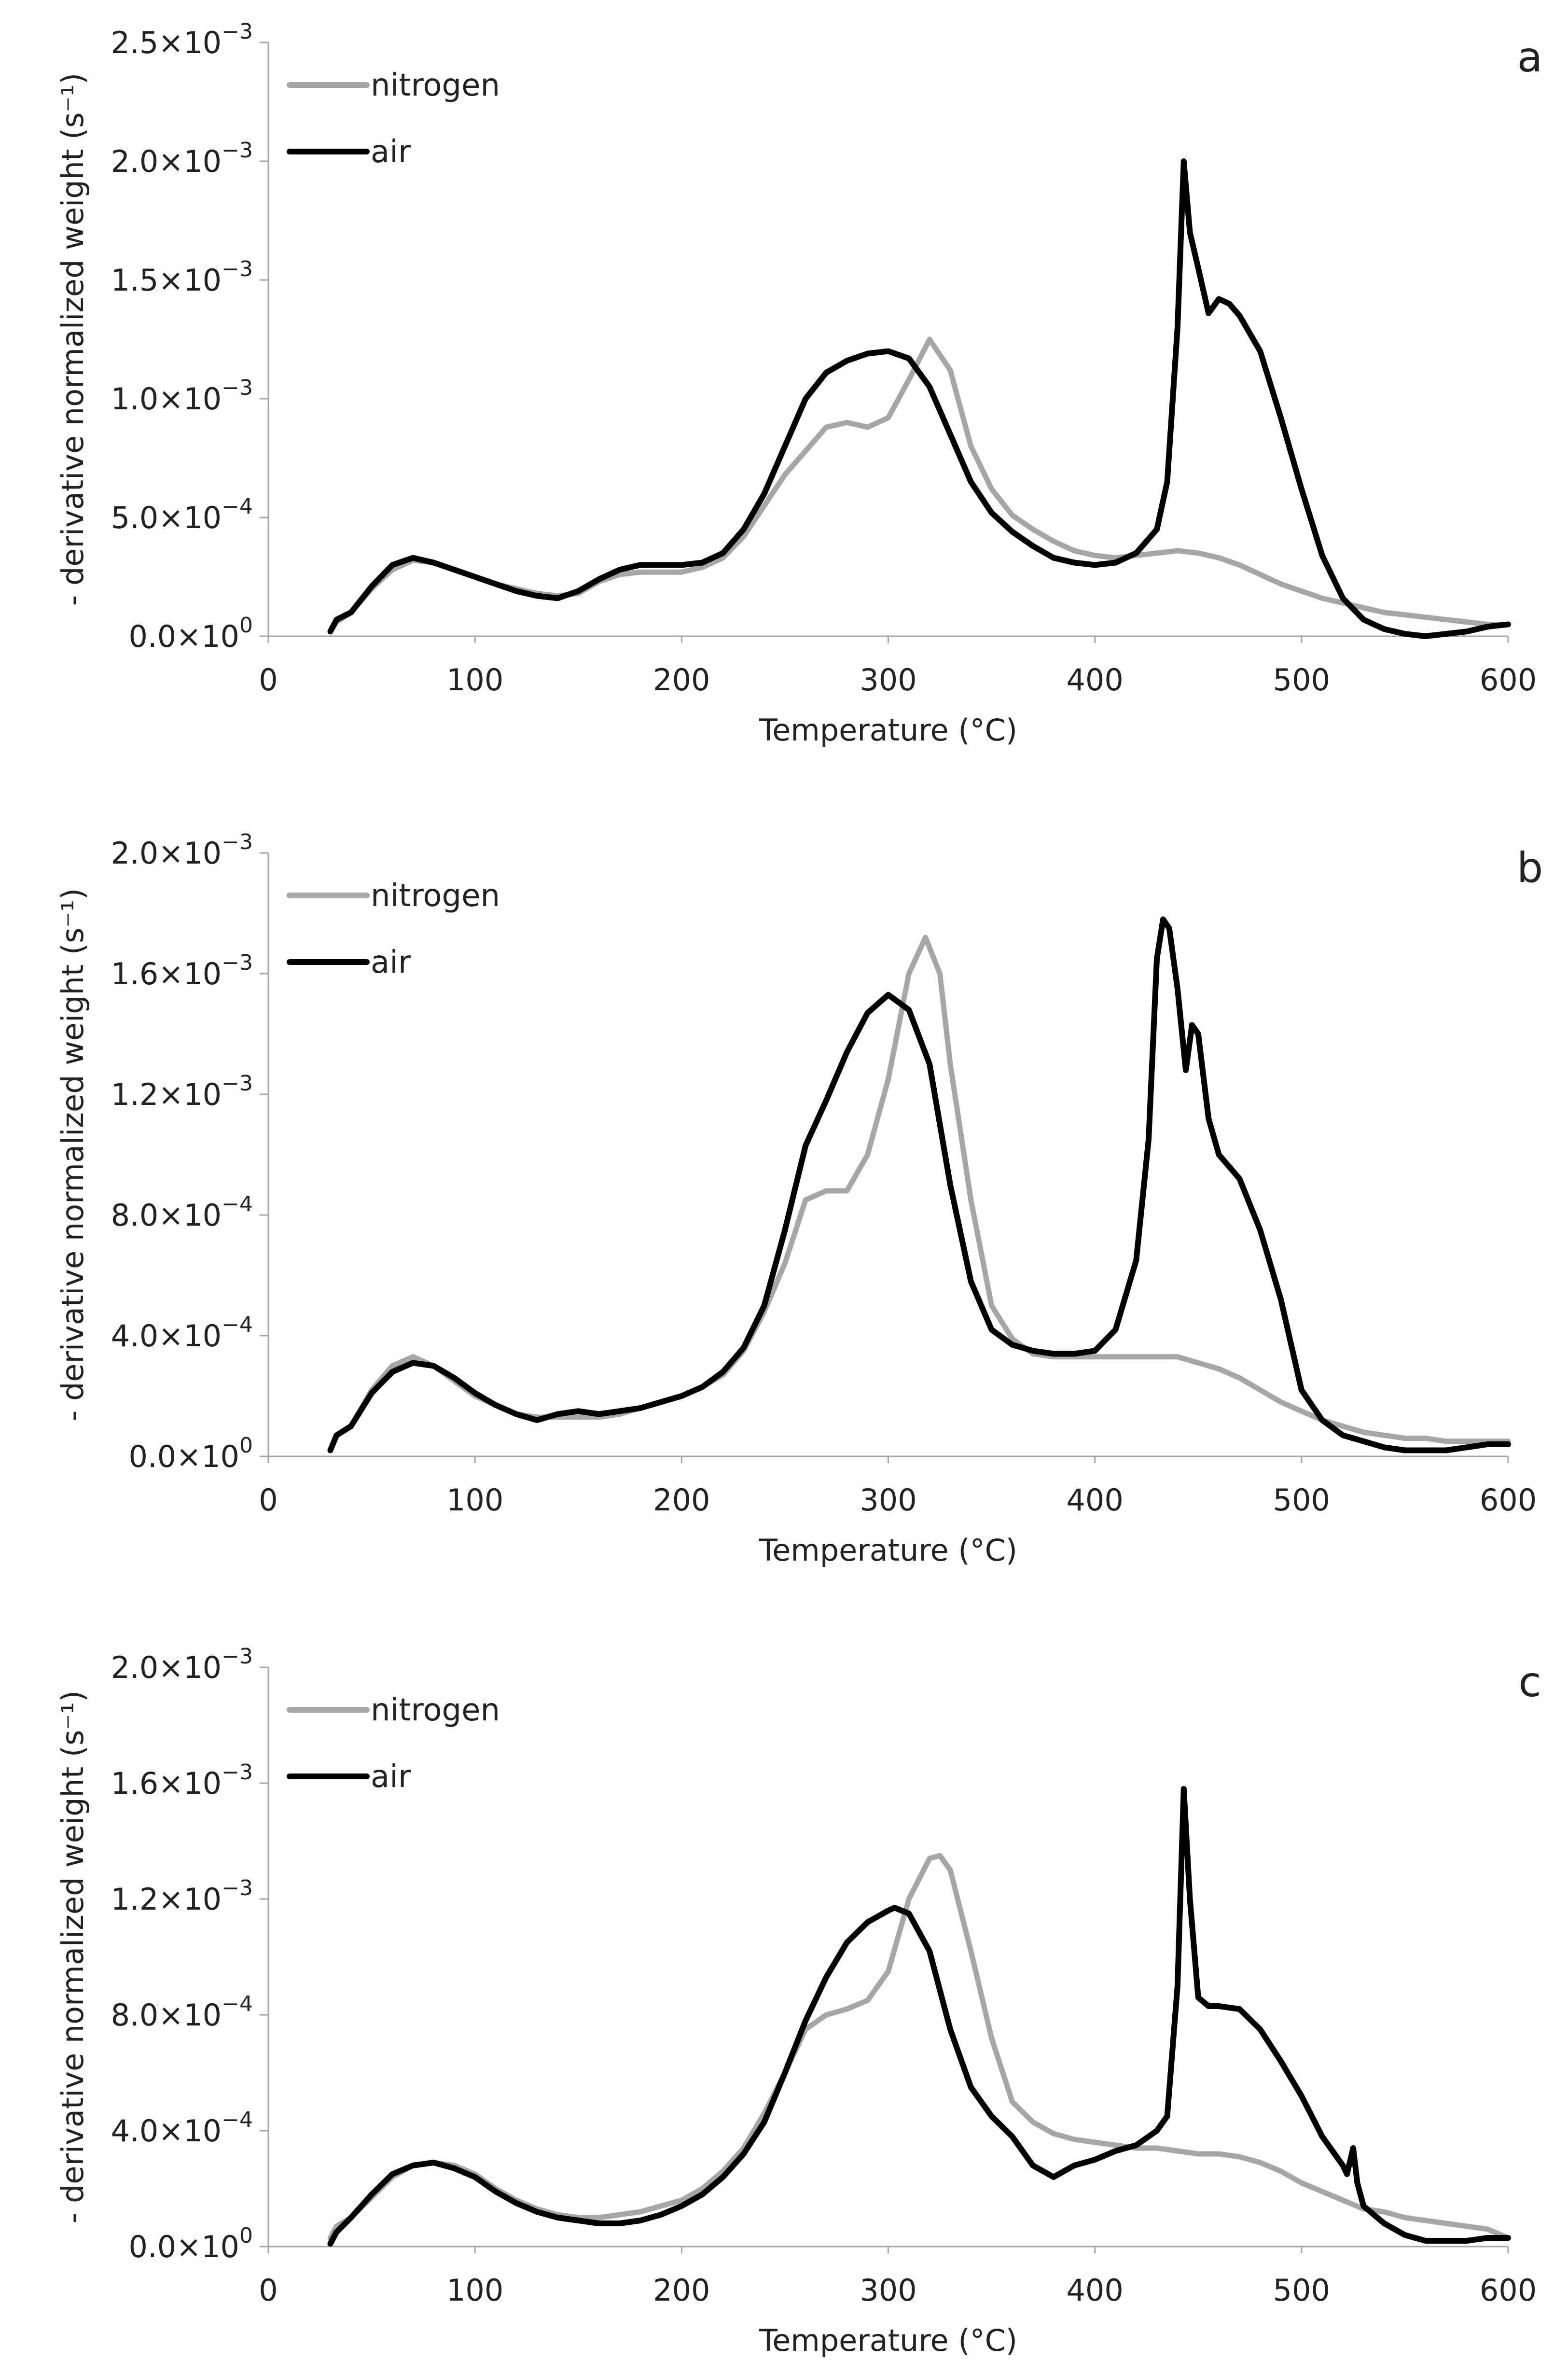  I want to click on y-tick-mantissa: 1.0×10, so click(166, 399).